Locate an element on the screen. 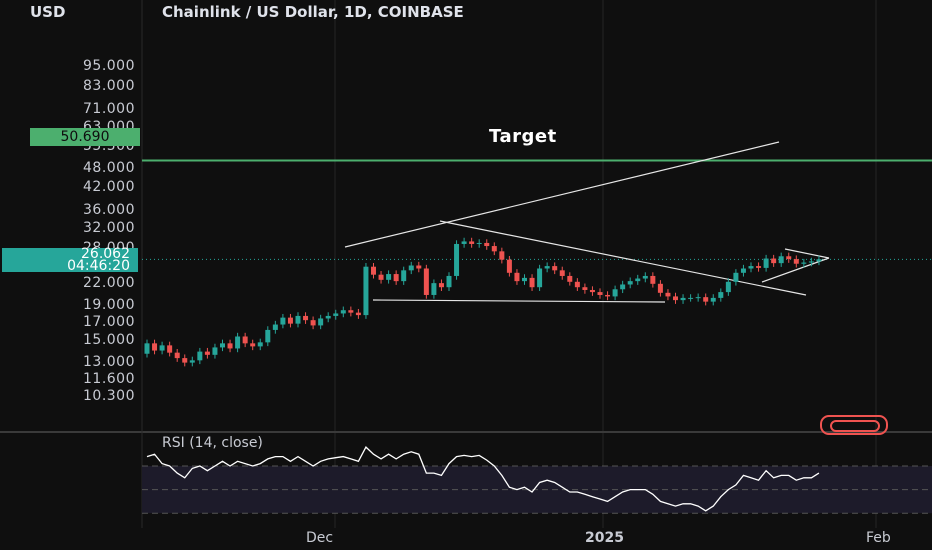 The height and width of the screenshot is (550, 932). rsi-pane is located at coordinates (537, 480).